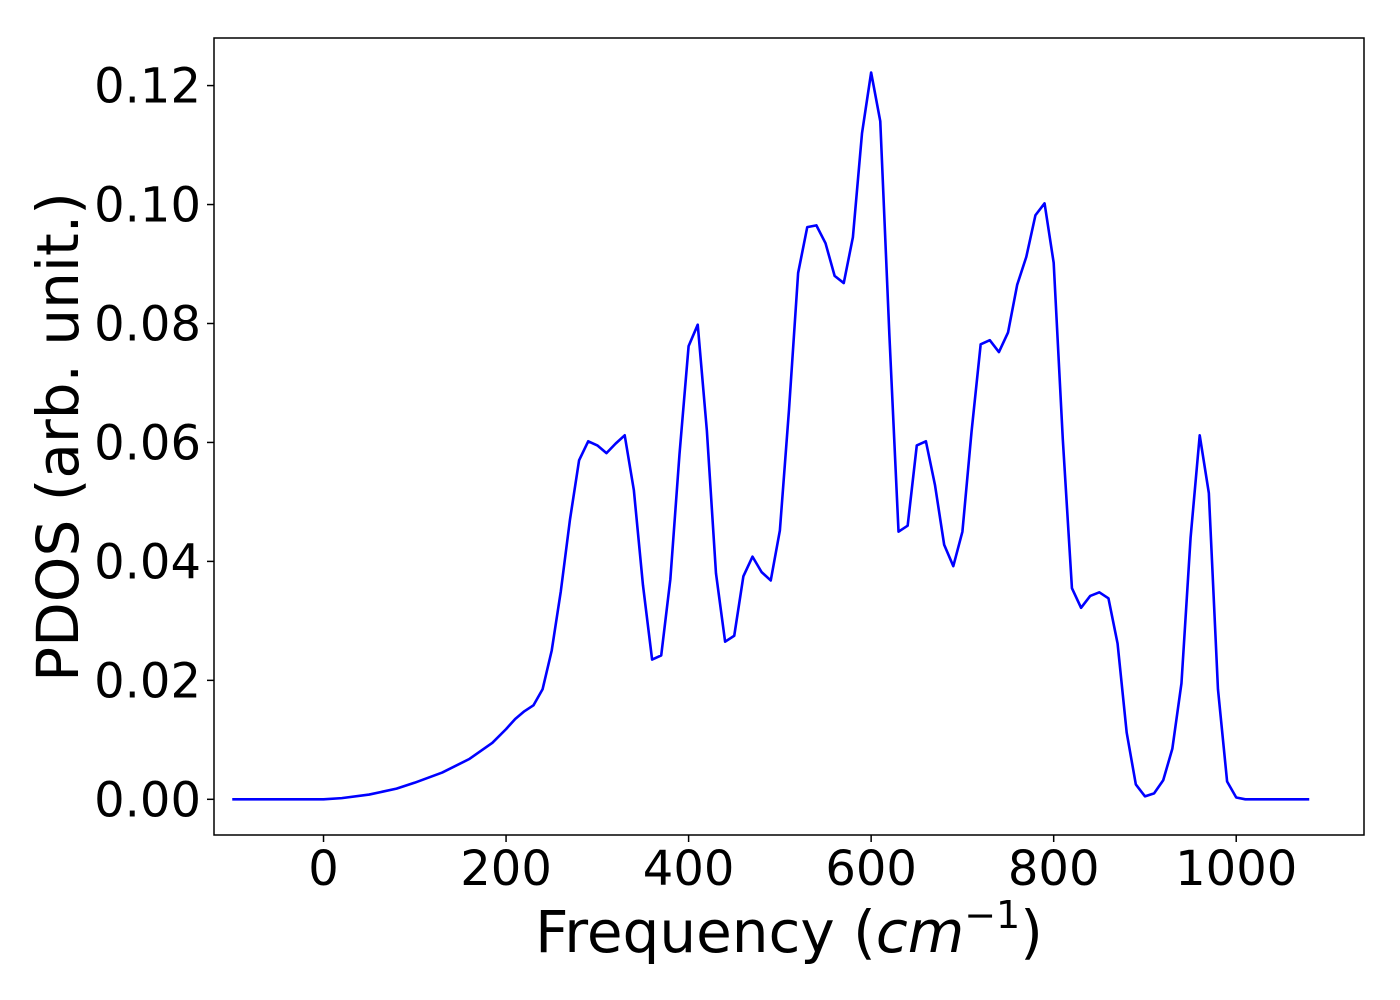 This screenshot has width=1400, height=1000. What do you see at coordinates (147, 87) in the screenshot?
I see `y-tick-label: 0.12` at bounding box center [147, 87].